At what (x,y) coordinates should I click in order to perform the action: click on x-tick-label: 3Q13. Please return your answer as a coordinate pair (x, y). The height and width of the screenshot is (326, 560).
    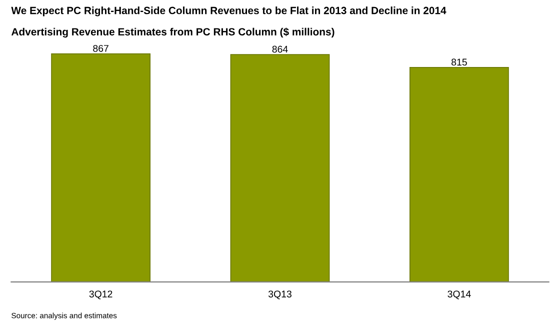
    Looking at the image, I should click on (280, 295).